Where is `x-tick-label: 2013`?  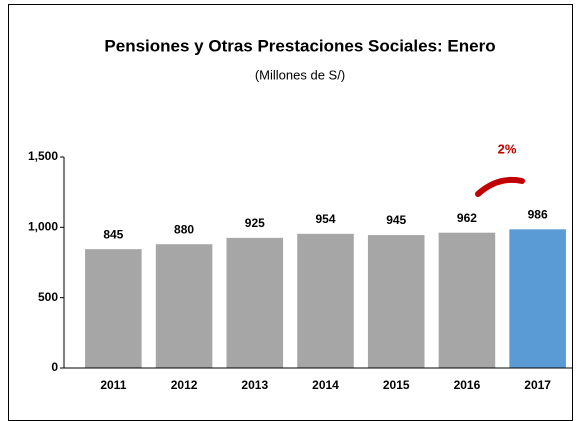 x-tick-label: 2013 is located at coordinates (254, 385).